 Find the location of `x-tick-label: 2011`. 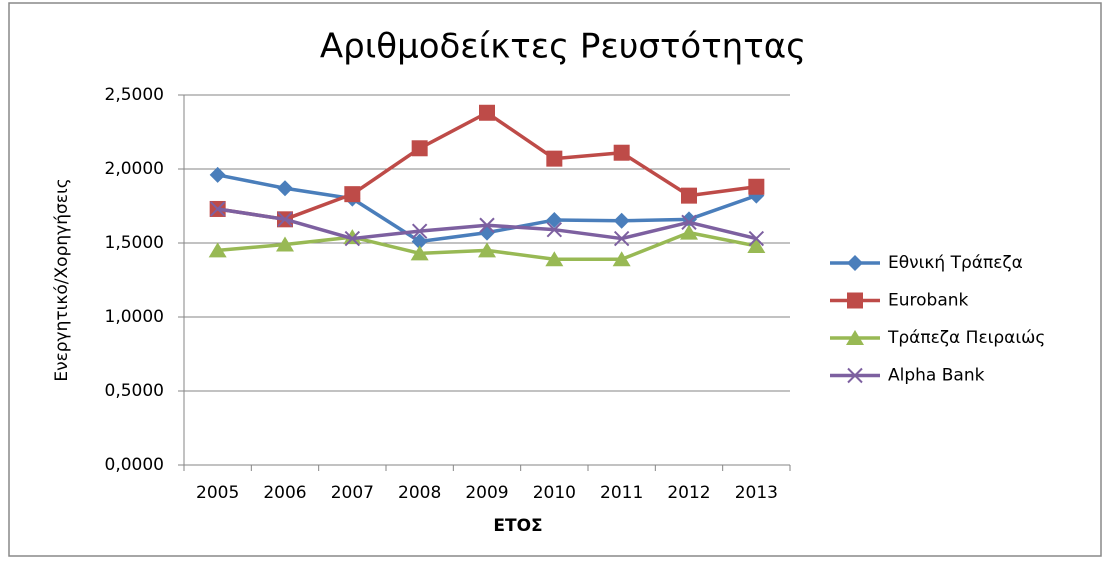

x-tick-label: 2011 is located at coordinates (621, 493).